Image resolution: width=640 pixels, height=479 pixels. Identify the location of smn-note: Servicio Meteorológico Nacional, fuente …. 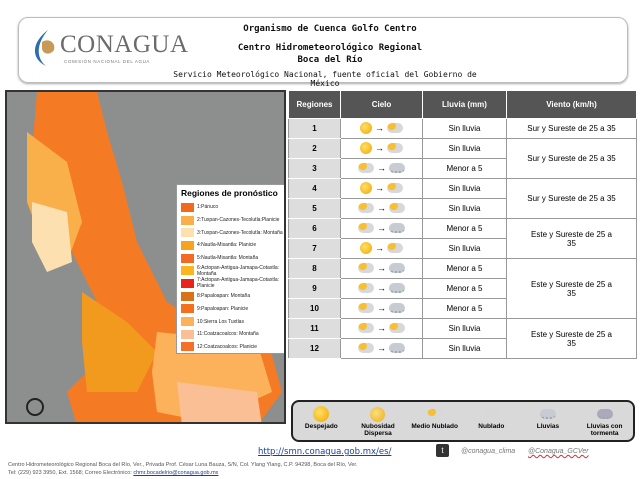
(325, 79).